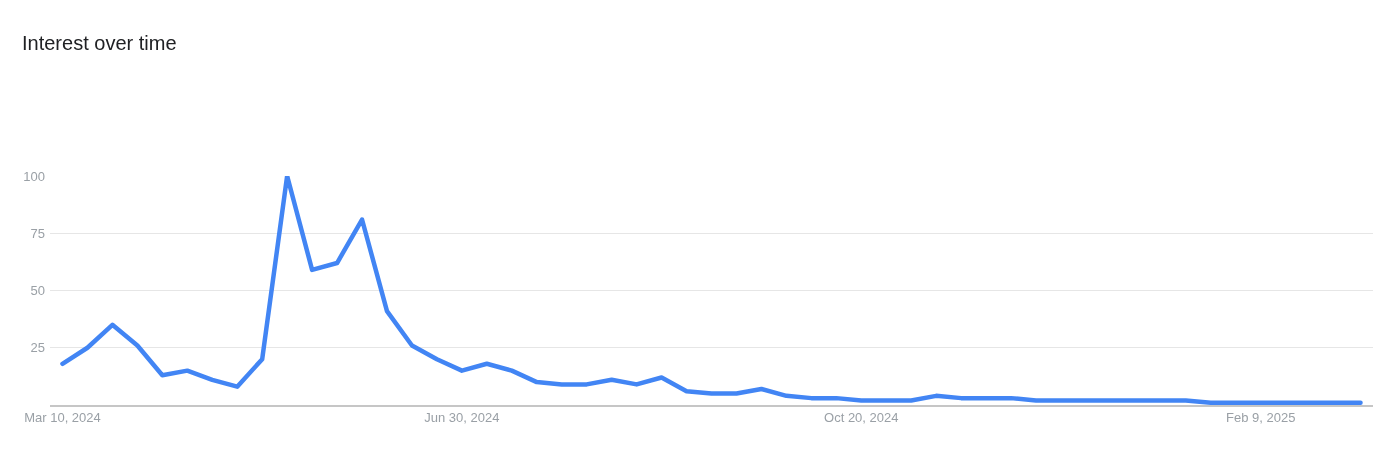 Image resolution: width=1400 pixels, height=454 pixels. What do you see at coordinates (34, 176) in the screenshot?
I see `y-tick-label: 100` at bounding box center [34, 176].